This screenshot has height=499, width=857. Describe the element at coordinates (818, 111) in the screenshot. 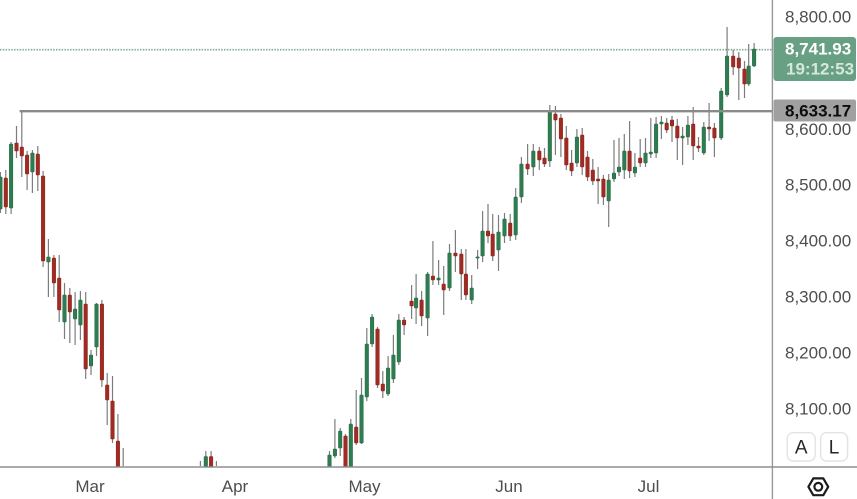

I see `svg-text: 8,633.17` at that location.